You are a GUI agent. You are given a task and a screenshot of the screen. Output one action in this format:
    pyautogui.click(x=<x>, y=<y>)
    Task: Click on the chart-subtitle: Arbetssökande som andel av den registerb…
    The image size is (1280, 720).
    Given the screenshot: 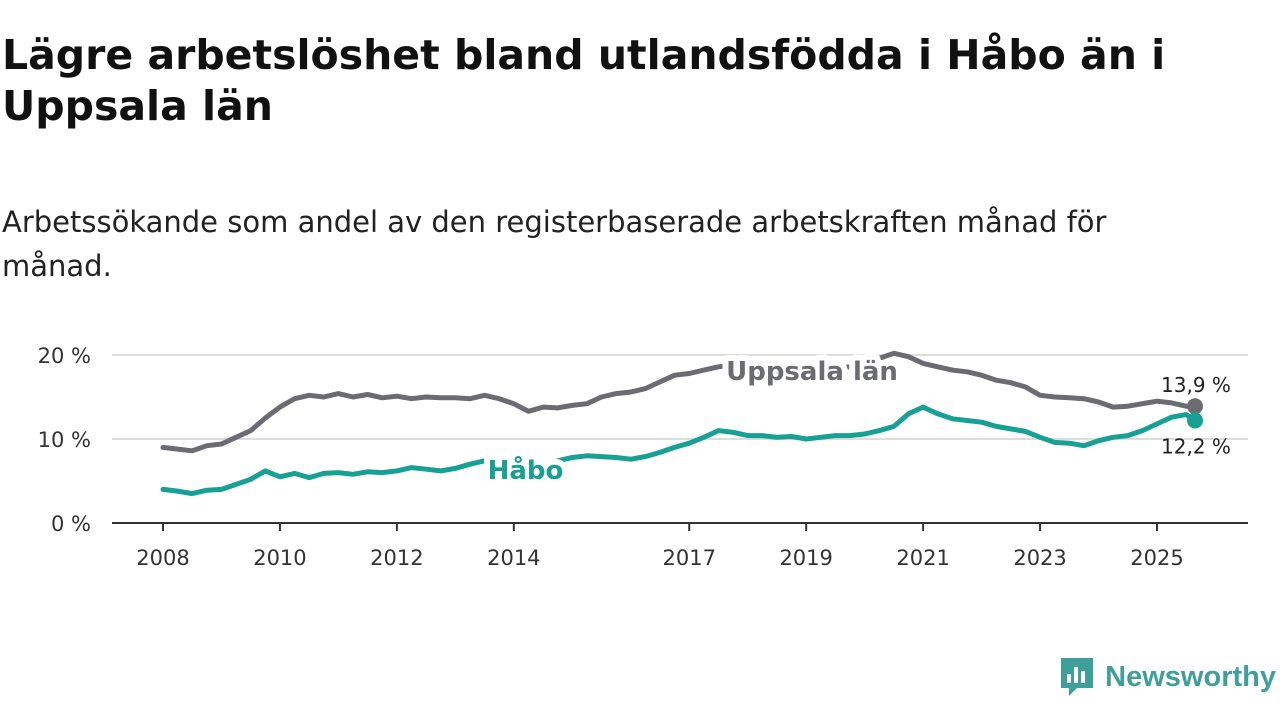 What is the action you would take?
    pyautogui.click(x=554, y=244)
    